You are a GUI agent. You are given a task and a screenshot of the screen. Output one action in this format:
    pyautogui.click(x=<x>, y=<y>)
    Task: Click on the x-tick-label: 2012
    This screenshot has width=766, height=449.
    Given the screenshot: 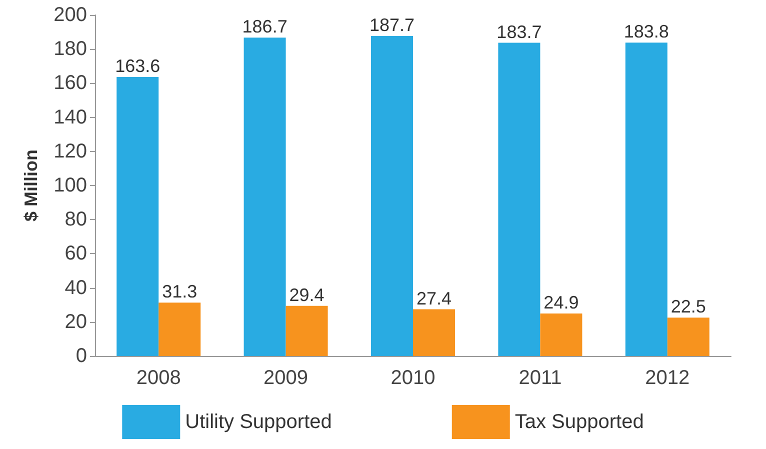 What is the action you would take?
    pyautogui.click(x=667, y=378)
    